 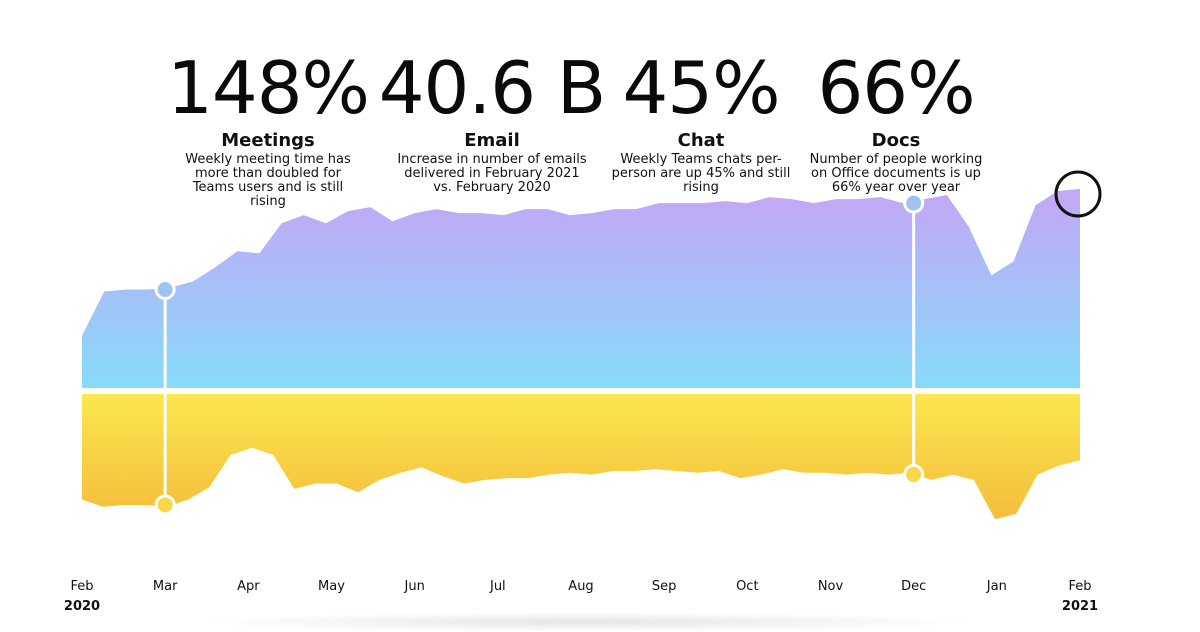 What do you see at coordinates (701, 88) in the screenshot?
I see `stat-chat-value: 45%` at bounding box center [701, 88].